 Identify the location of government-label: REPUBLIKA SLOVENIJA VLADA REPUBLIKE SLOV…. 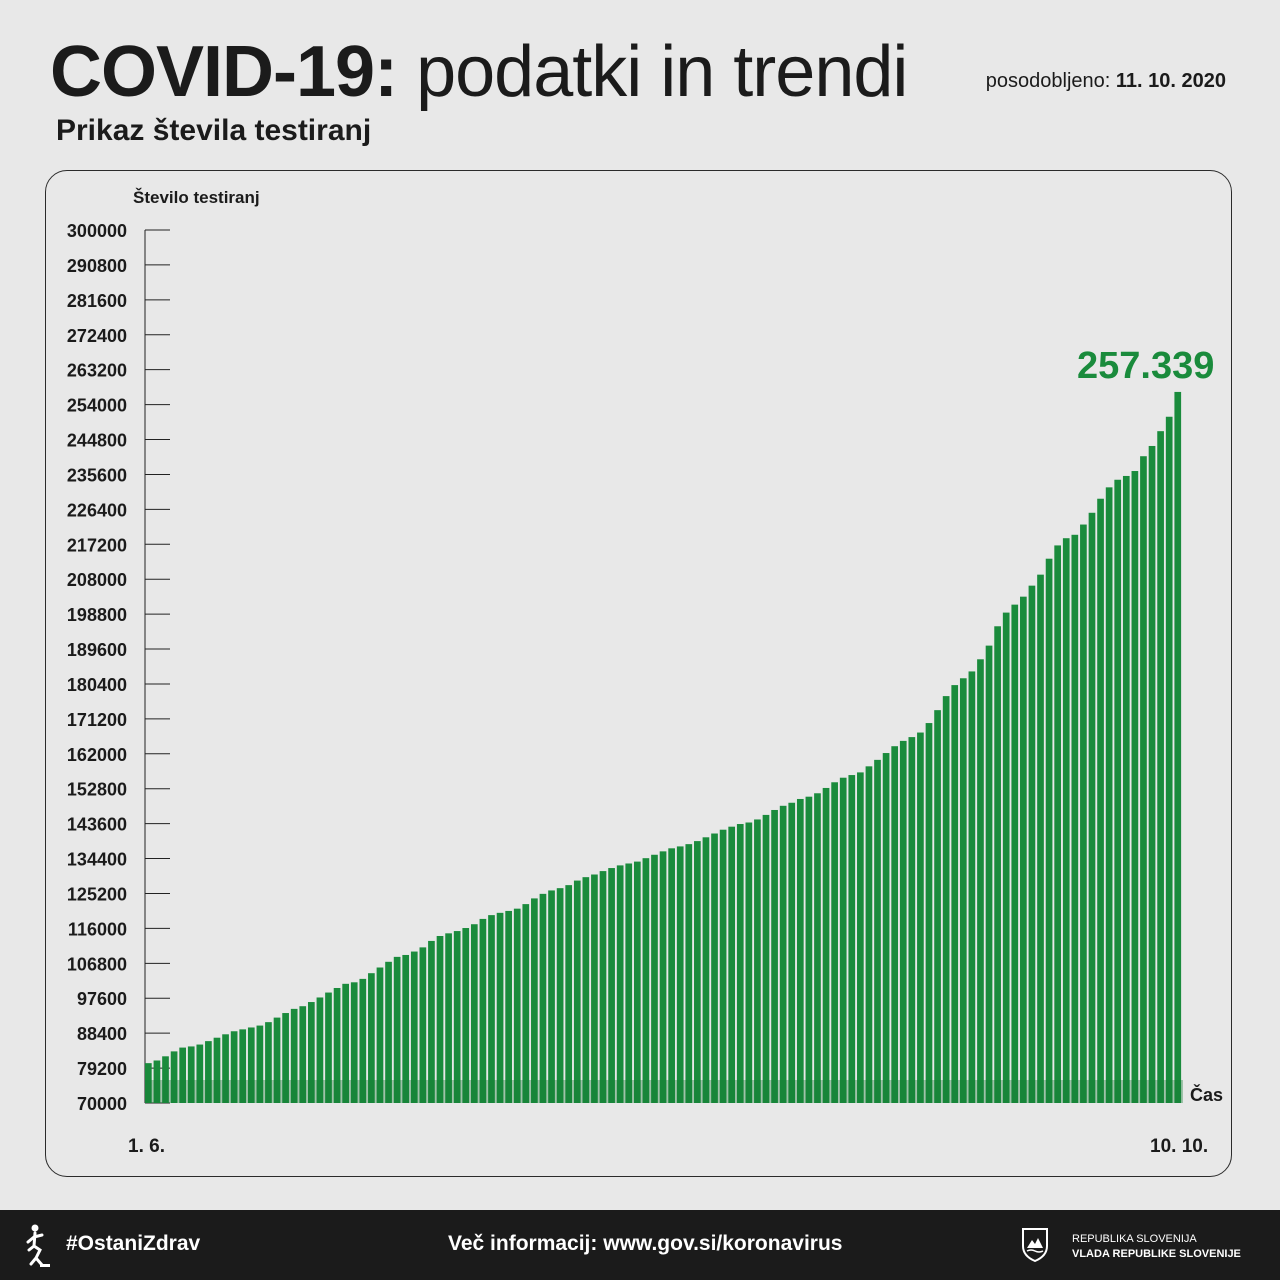
(1156, 1247).